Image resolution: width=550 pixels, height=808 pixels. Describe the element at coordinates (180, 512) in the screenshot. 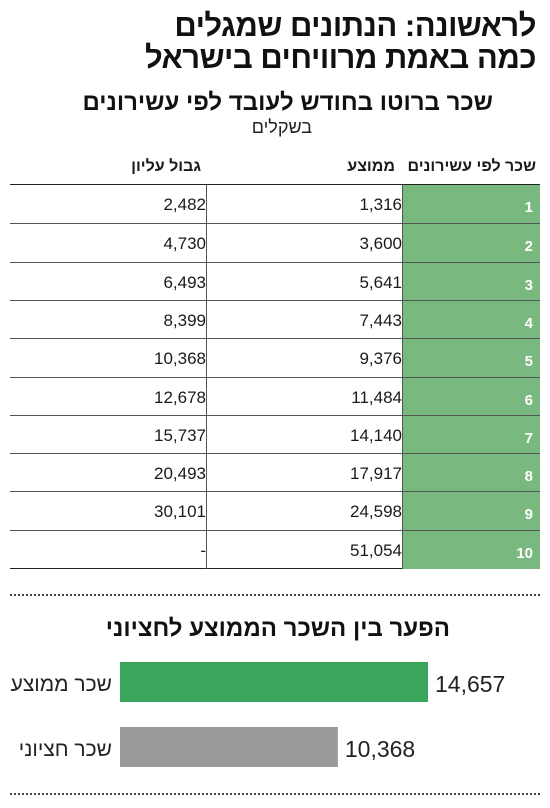

I see `cell-upper-bound-value: 30,101` at that location.